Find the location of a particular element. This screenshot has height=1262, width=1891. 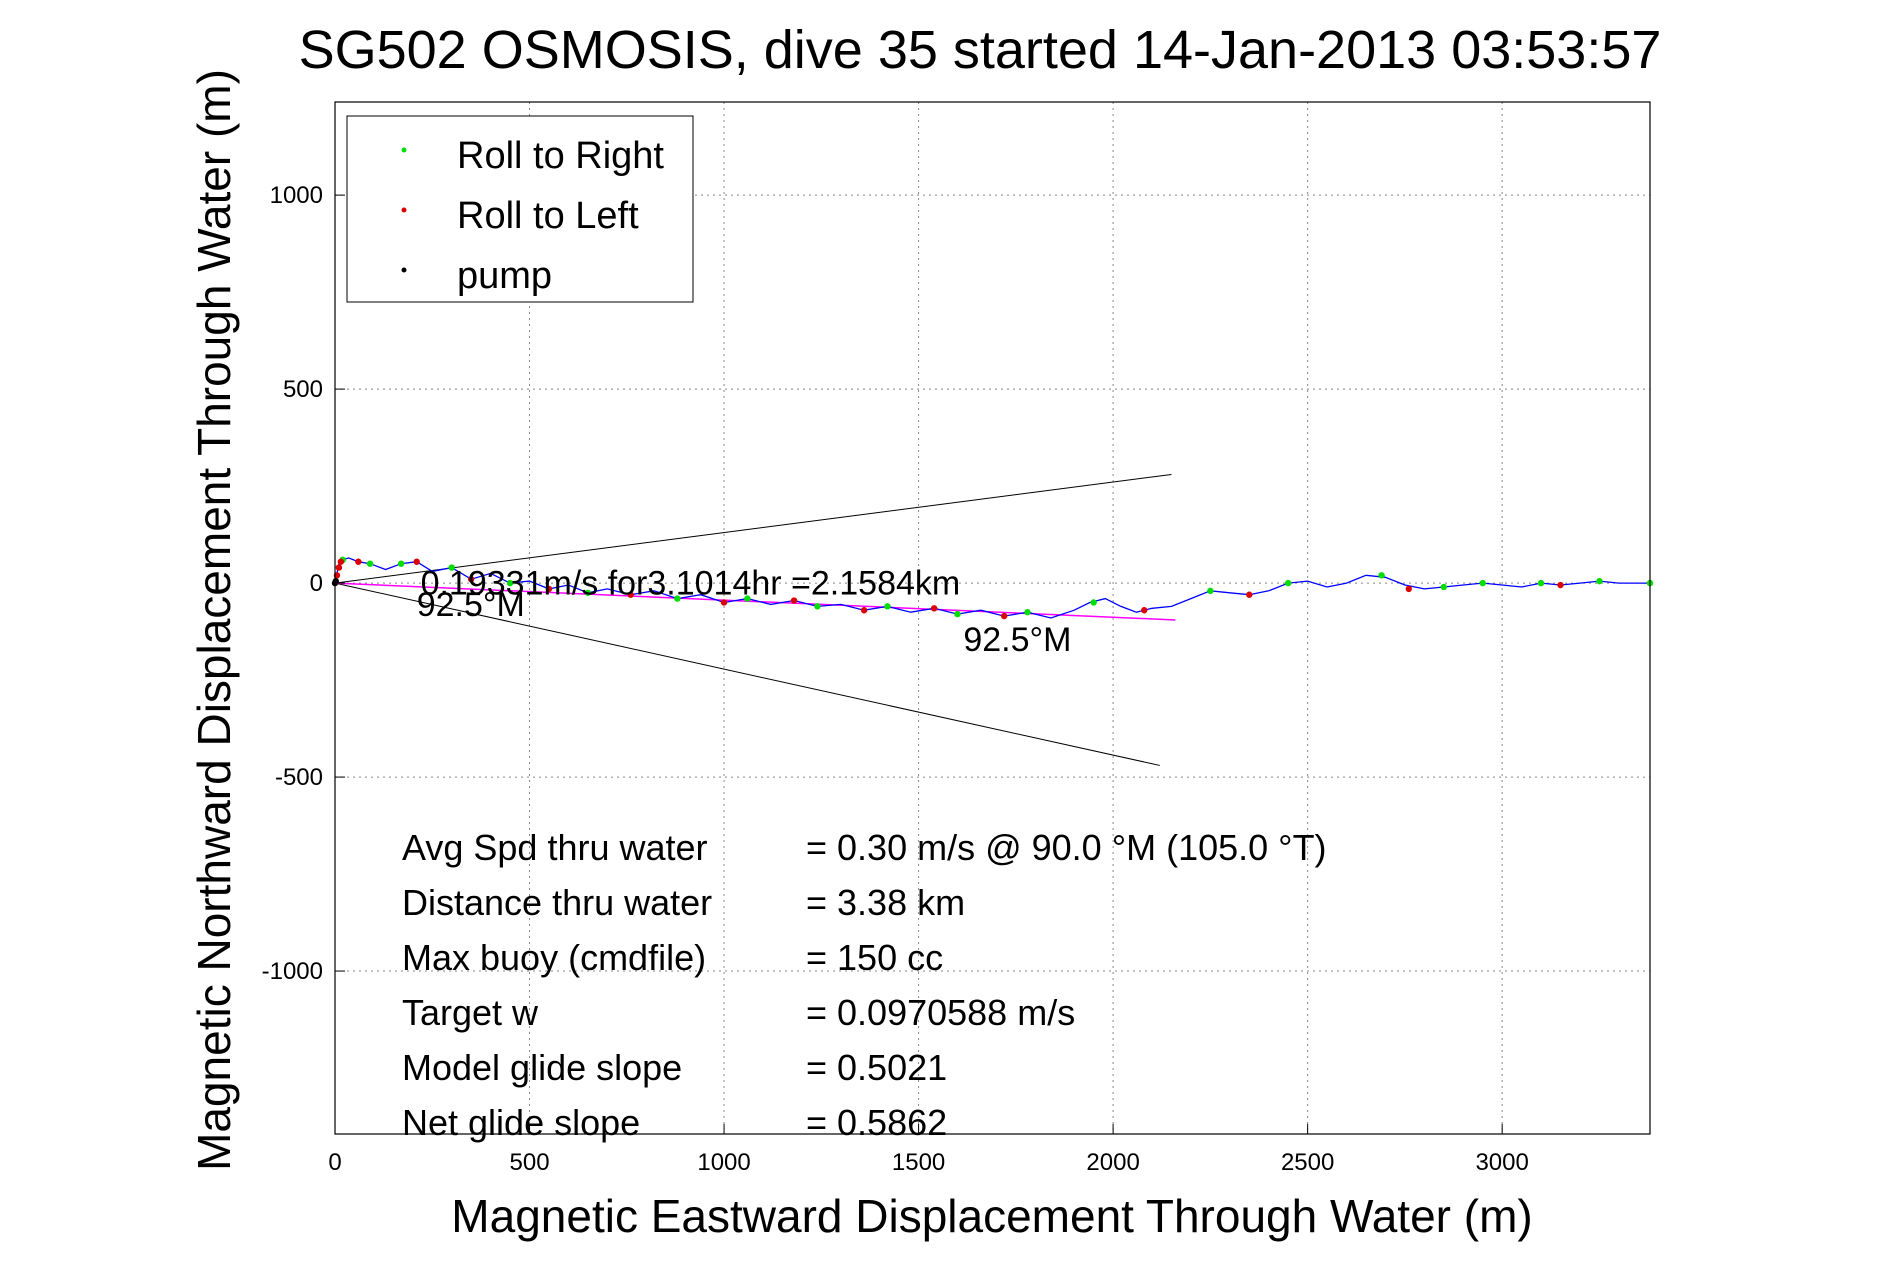

x-tick-label: 2000 is located at coordinates (1112, 1162).